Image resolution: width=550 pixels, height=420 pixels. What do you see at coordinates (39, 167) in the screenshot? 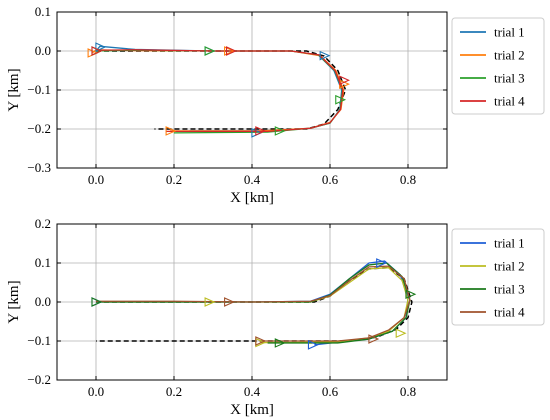
I see `y-tick-label: −0.3` at bounding box center [39, 167].